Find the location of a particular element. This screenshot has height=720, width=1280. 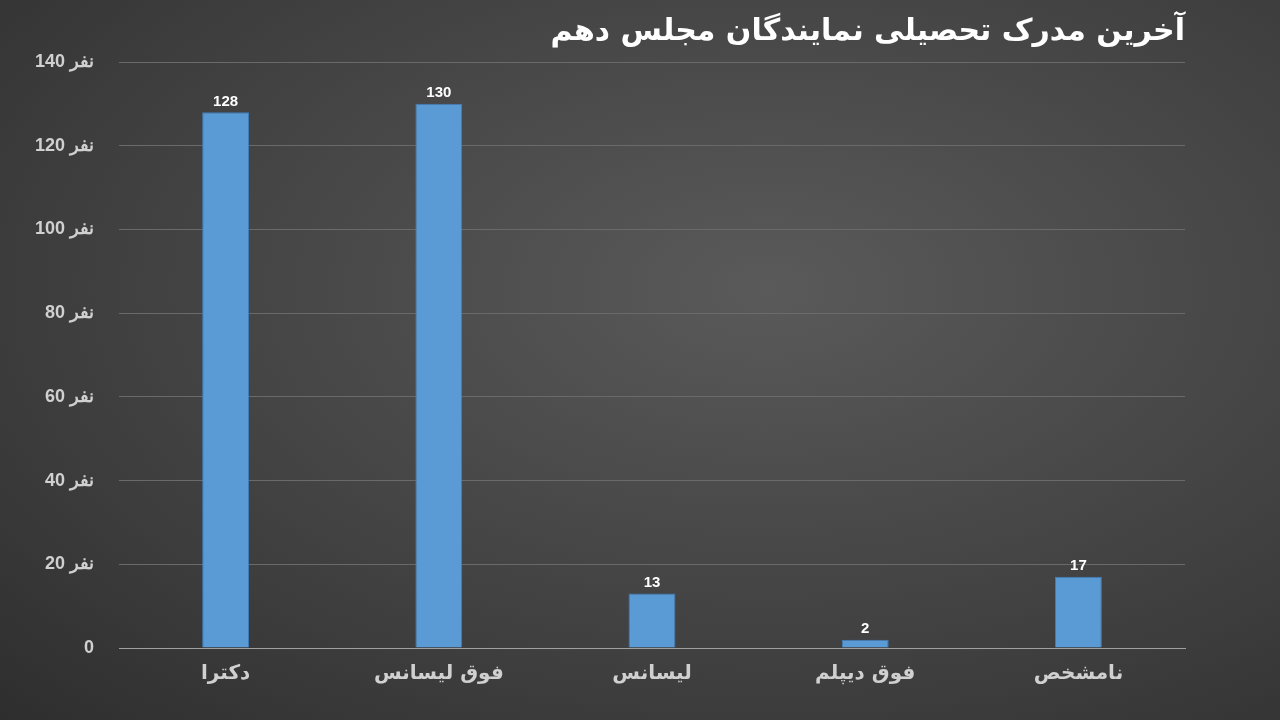

x-tick-label: فوق دیپلم is located at coordinates (865, 673).